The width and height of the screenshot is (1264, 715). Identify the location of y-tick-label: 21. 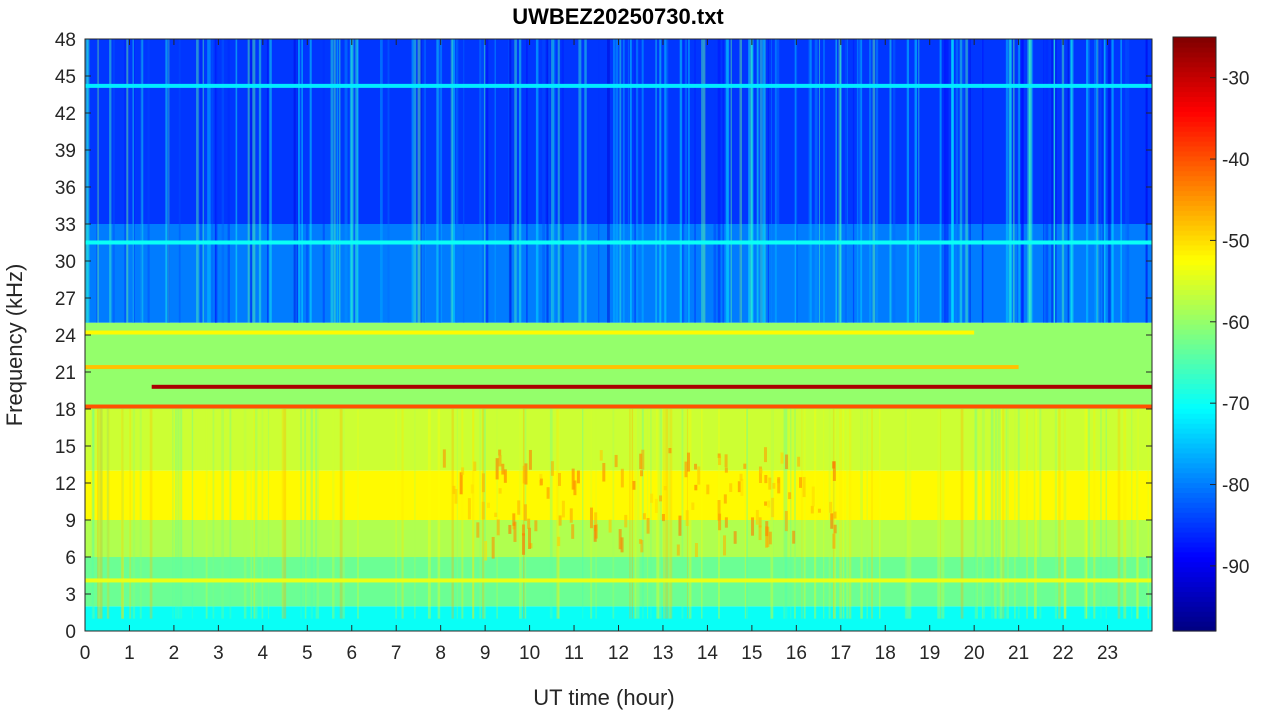
(65, 373).